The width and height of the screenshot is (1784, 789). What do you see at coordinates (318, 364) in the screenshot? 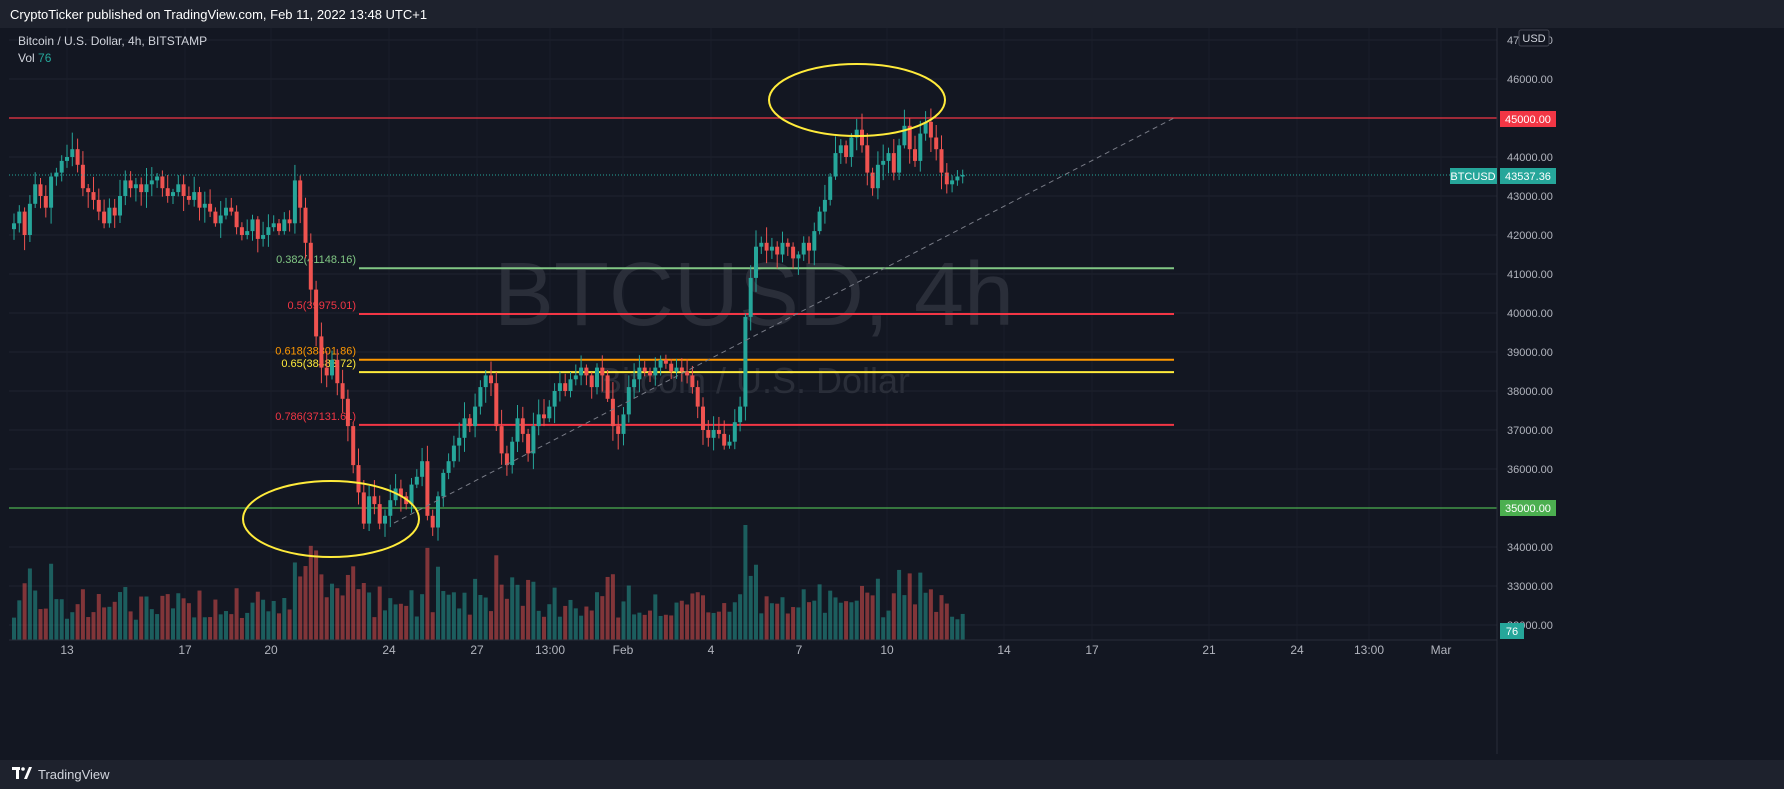
I see `fib-label: 0.65(38483.72)` at bounding box center [318, 364].